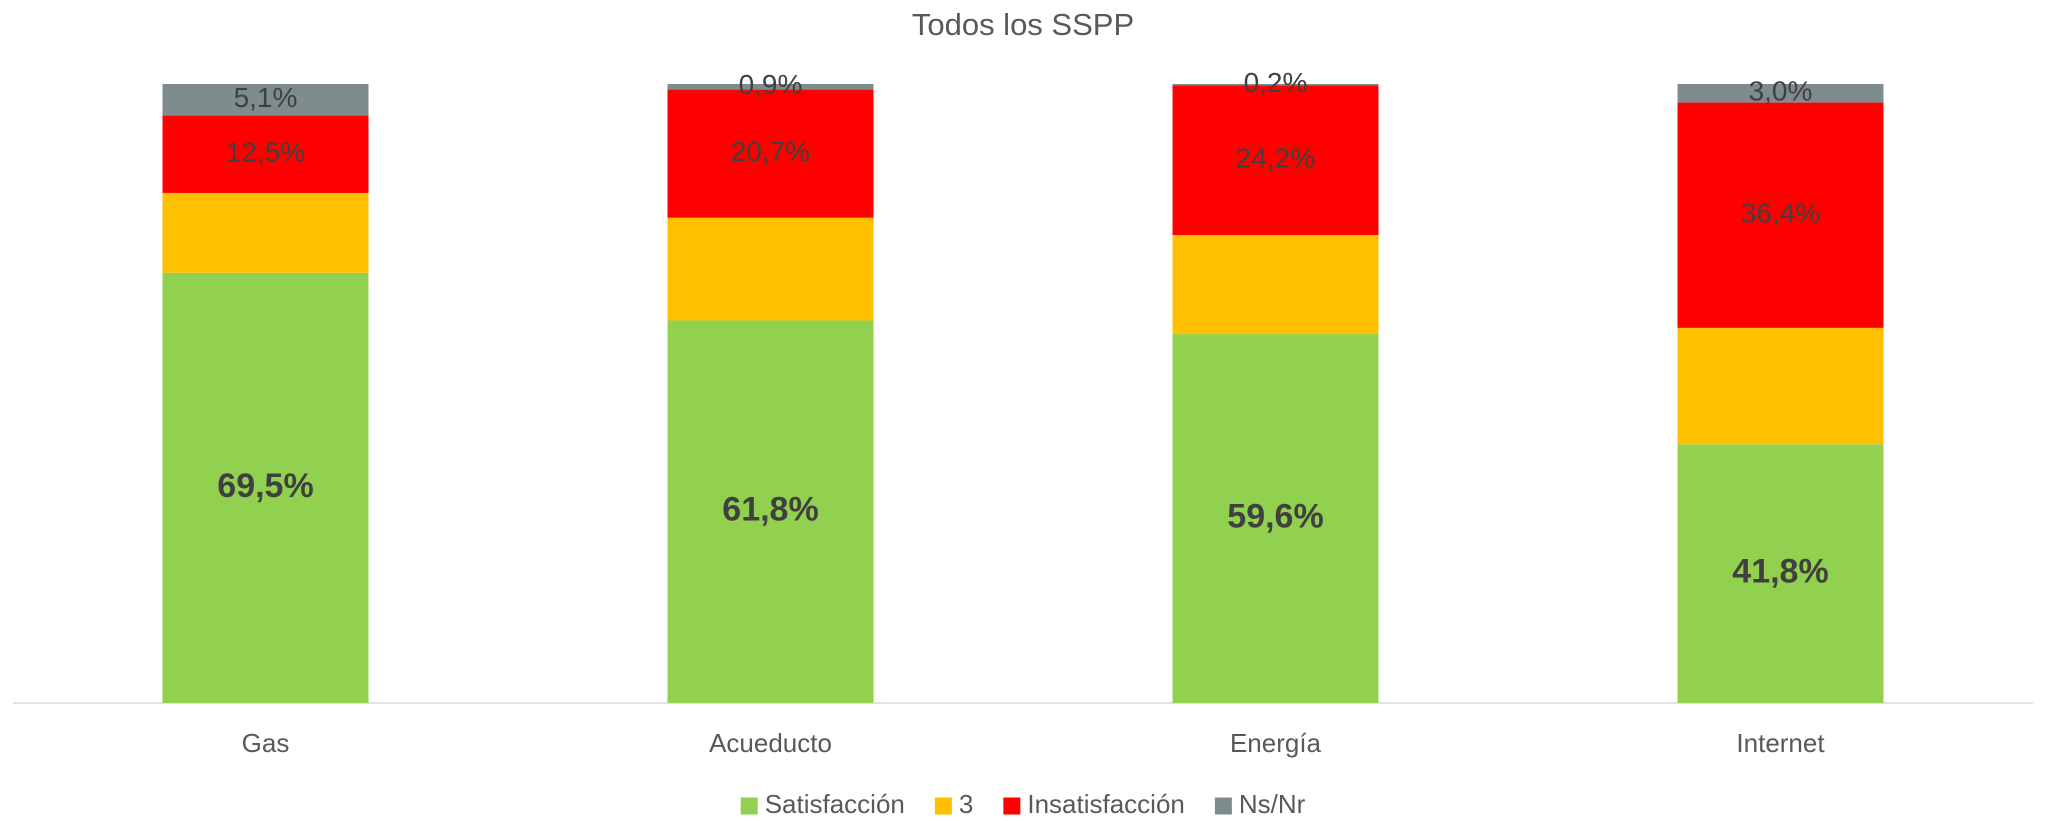 The height and width of the screenshot is (821, 2046). Describe the element at coordinates (1780, 743) in the screenshot. I see `x-tick-label: Internet` at that location.